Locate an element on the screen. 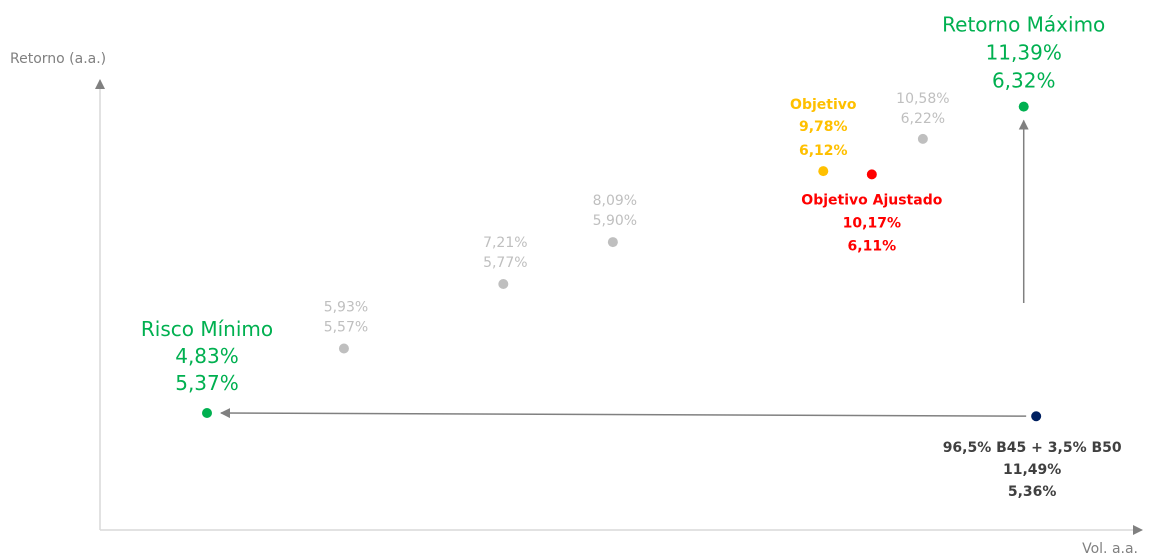  label-objetivo-label2: 6,12% is located at coordinates (823, 151).